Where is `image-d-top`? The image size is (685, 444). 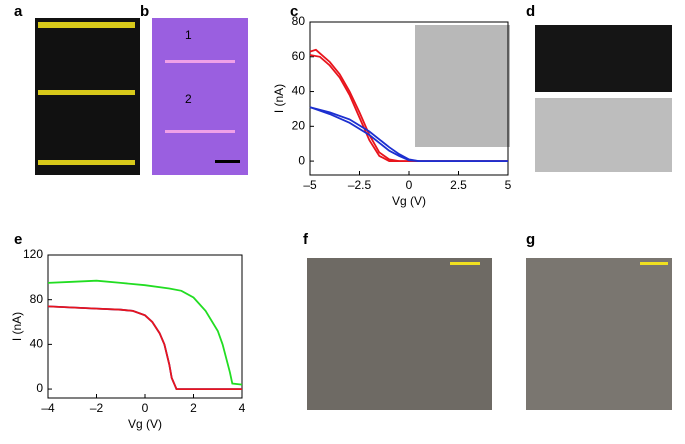
image-d-top is located at coordinates (603, 58).